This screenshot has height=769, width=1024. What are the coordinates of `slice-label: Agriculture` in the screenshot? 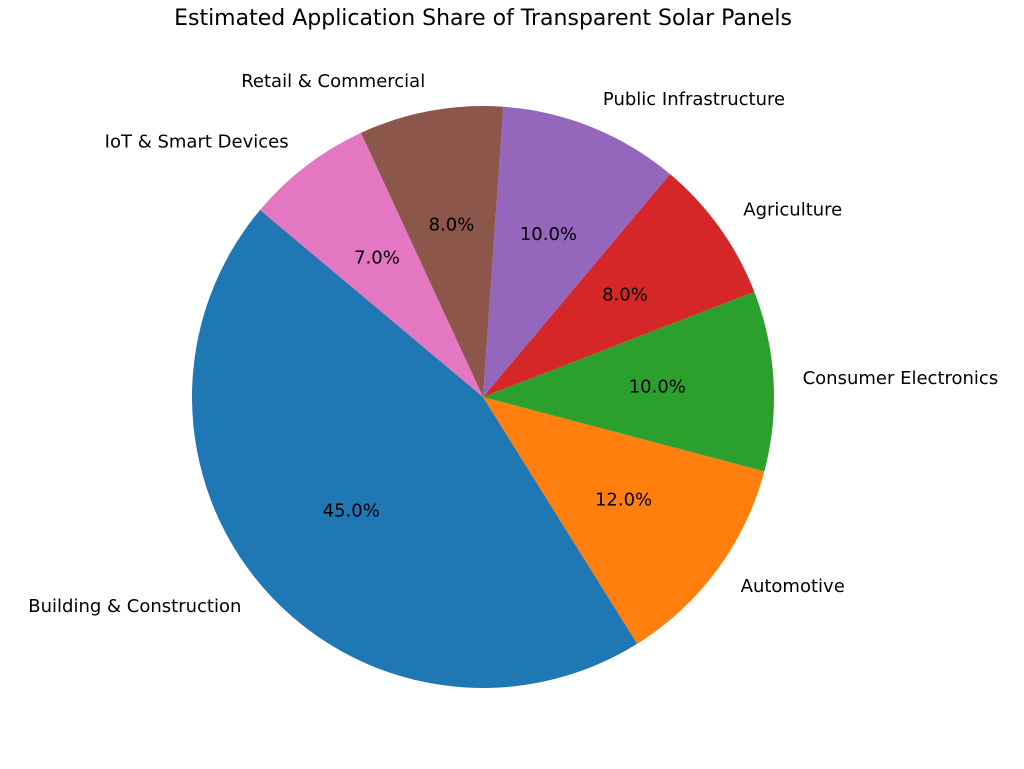 It's located at (792, 210).